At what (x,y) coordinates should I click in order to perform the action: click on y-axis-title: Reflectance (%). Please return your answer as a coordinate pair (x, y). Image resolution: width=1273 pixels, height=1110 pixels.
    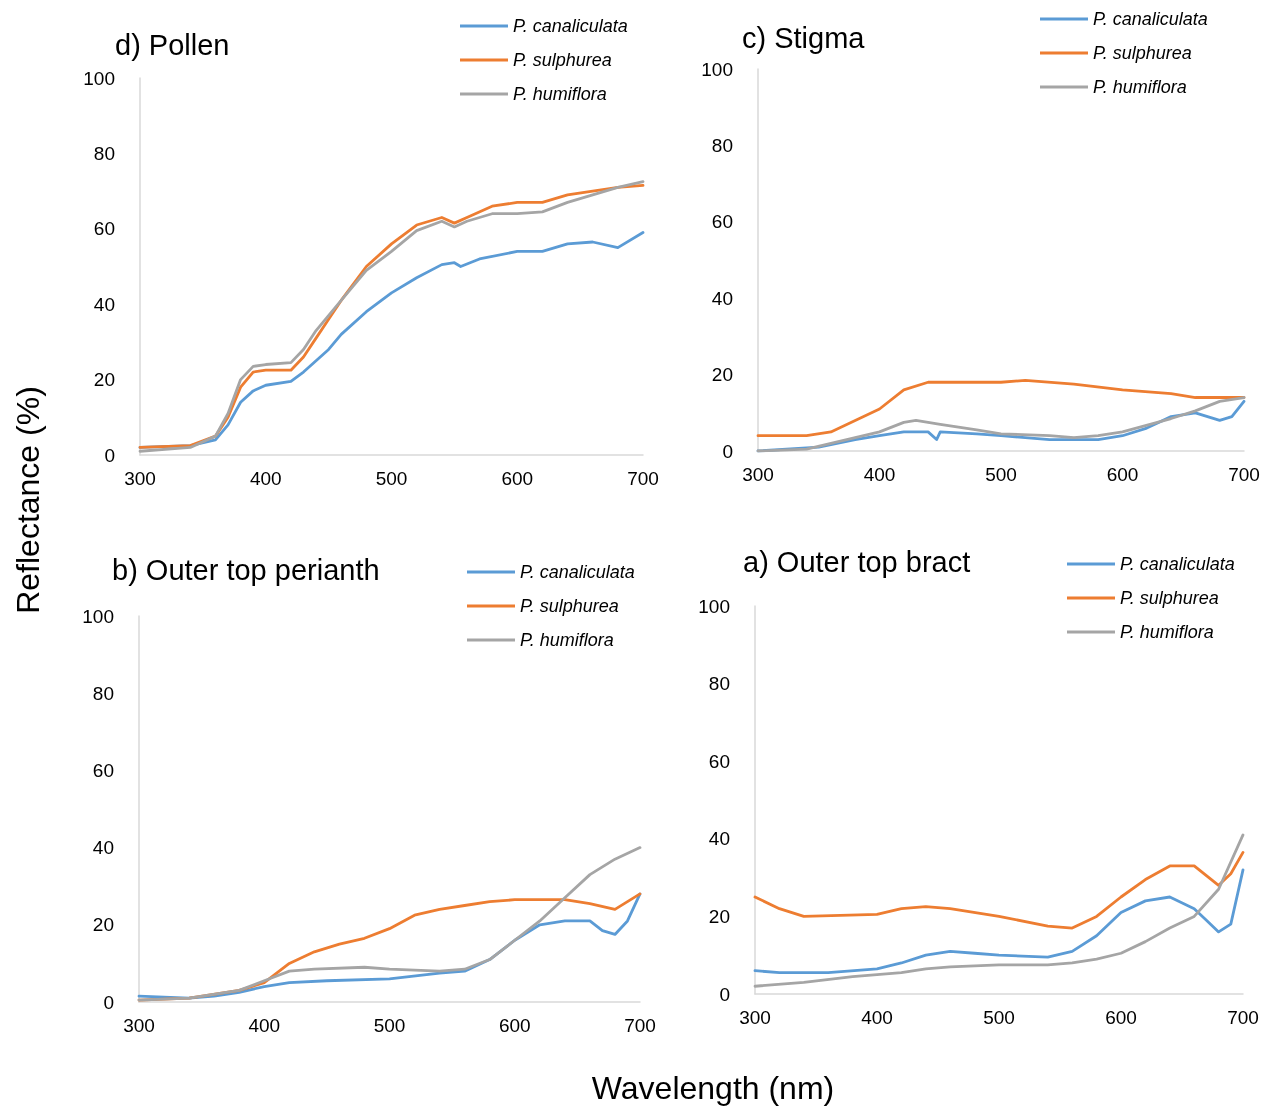
    Looking at the image, I should click on (28, 500).